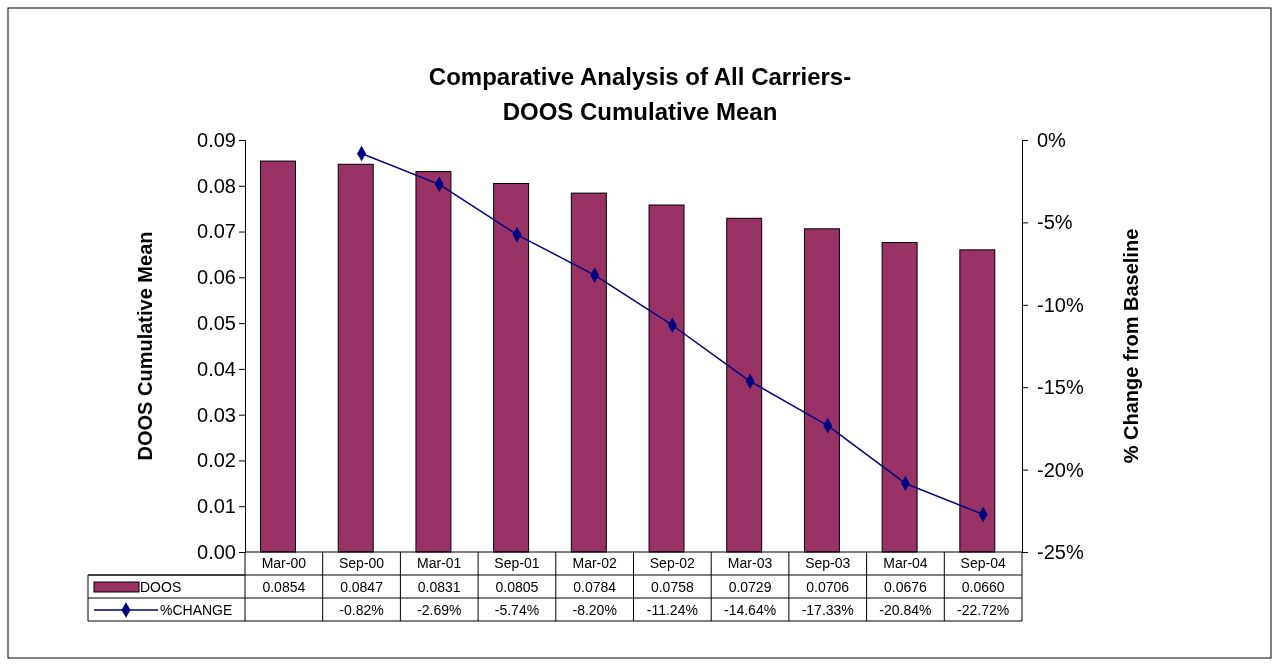 The image size is (1279, 672). Describe the element at coordinates (1060, 469) in the screenshot. I see `y2-tick-label: -20%` at that location.